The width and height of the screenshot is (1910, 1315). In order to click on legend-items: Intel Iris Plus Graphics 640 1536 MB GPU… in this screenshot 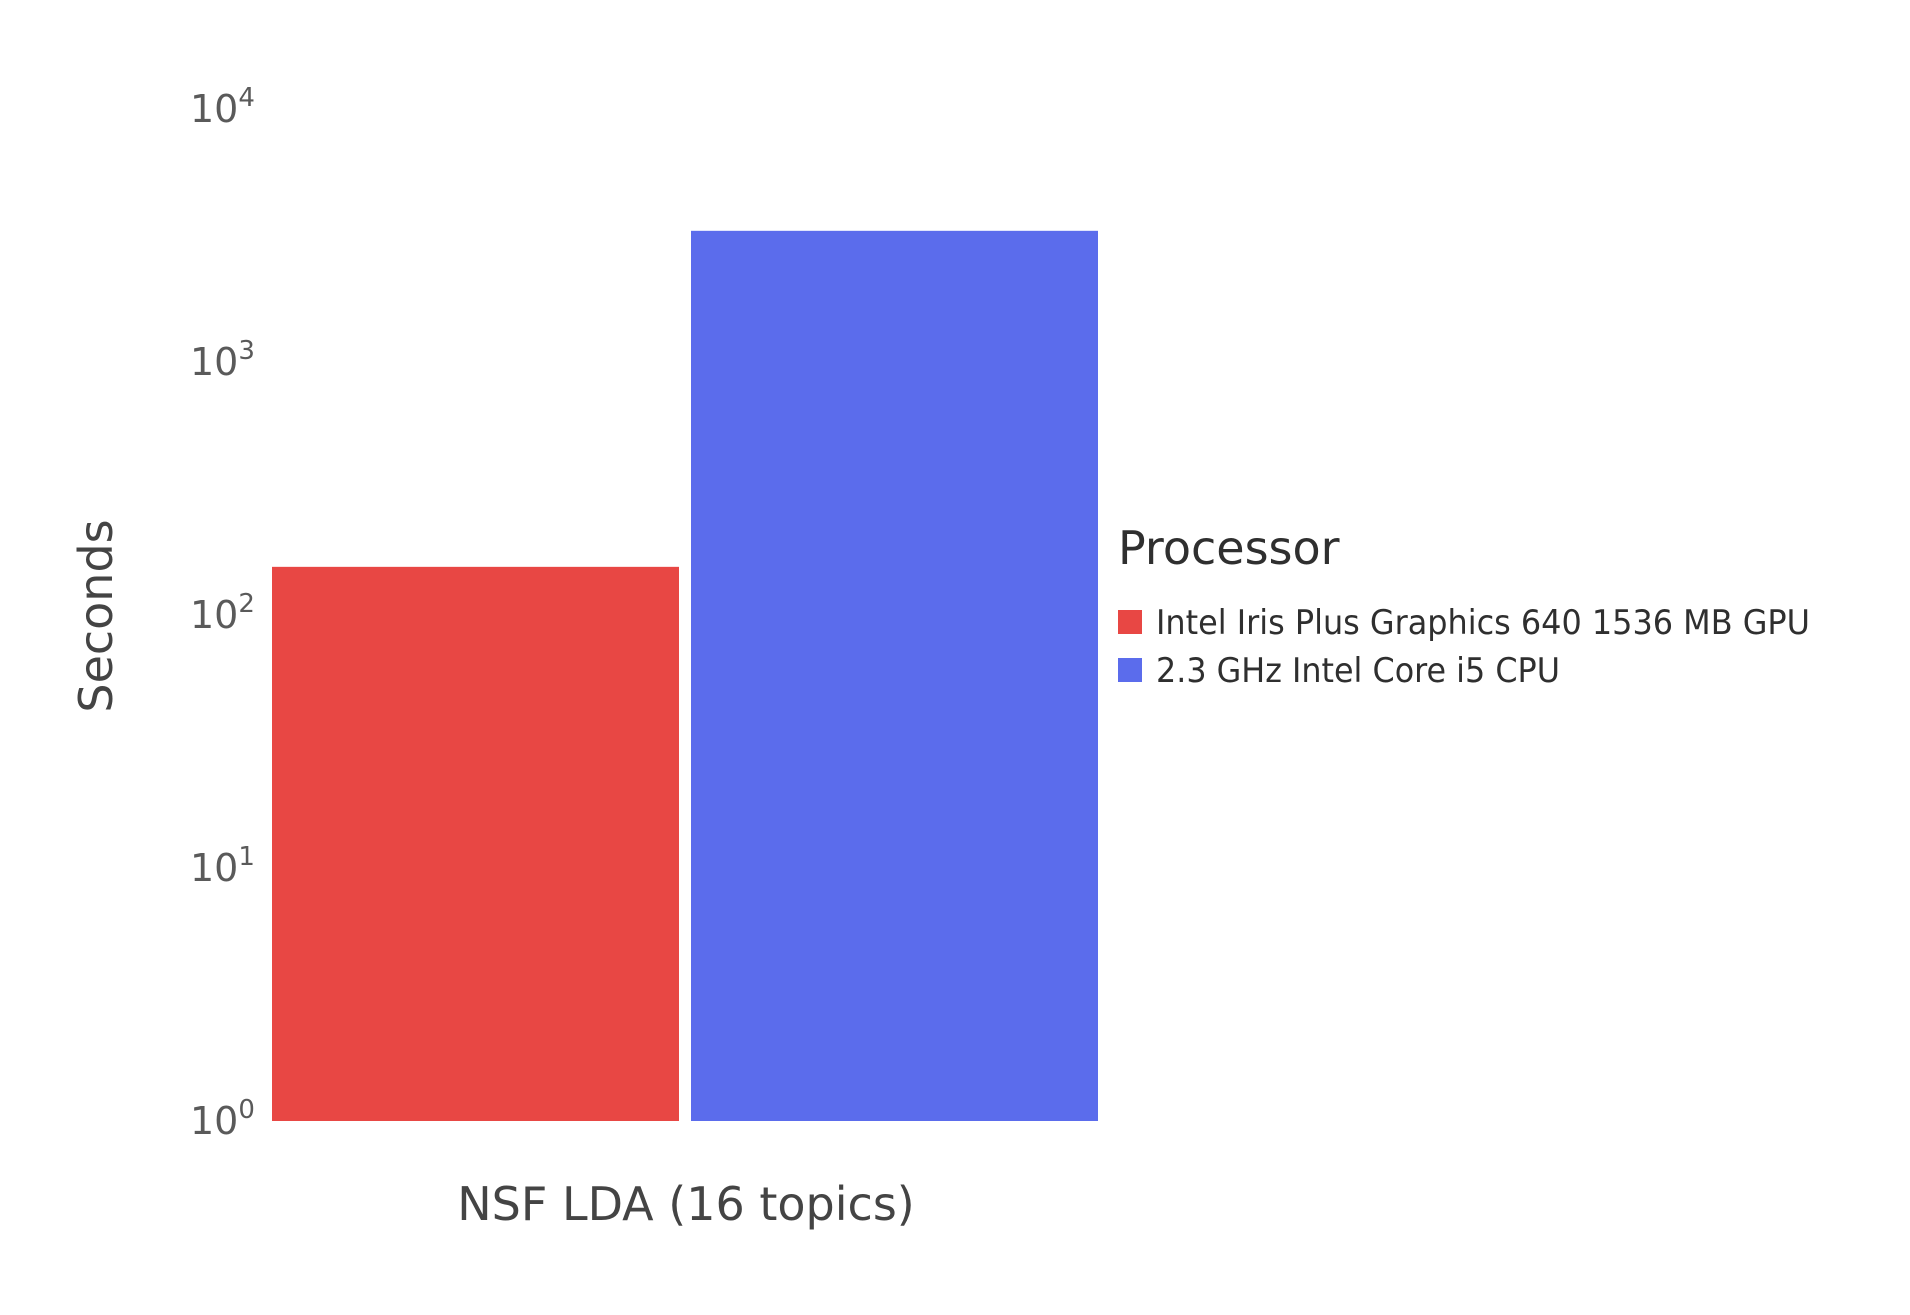, I will do `click(1464, 647)`.